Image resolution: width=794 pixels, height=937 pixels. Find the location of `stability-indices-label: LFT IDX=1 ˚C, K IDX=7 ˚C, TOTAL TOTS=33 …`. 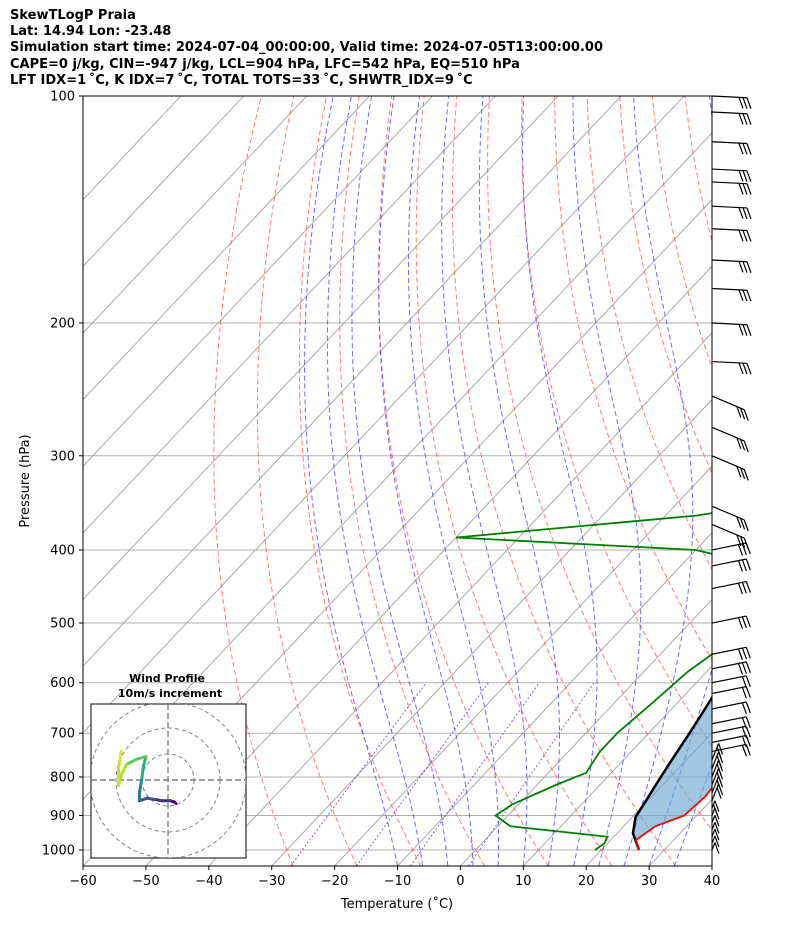

stability-indices-label: LFT IDX=1 ˚C, K IDX=7 ˚C, TOTAL TOTS=33 … is located at coordinates (241, 80).